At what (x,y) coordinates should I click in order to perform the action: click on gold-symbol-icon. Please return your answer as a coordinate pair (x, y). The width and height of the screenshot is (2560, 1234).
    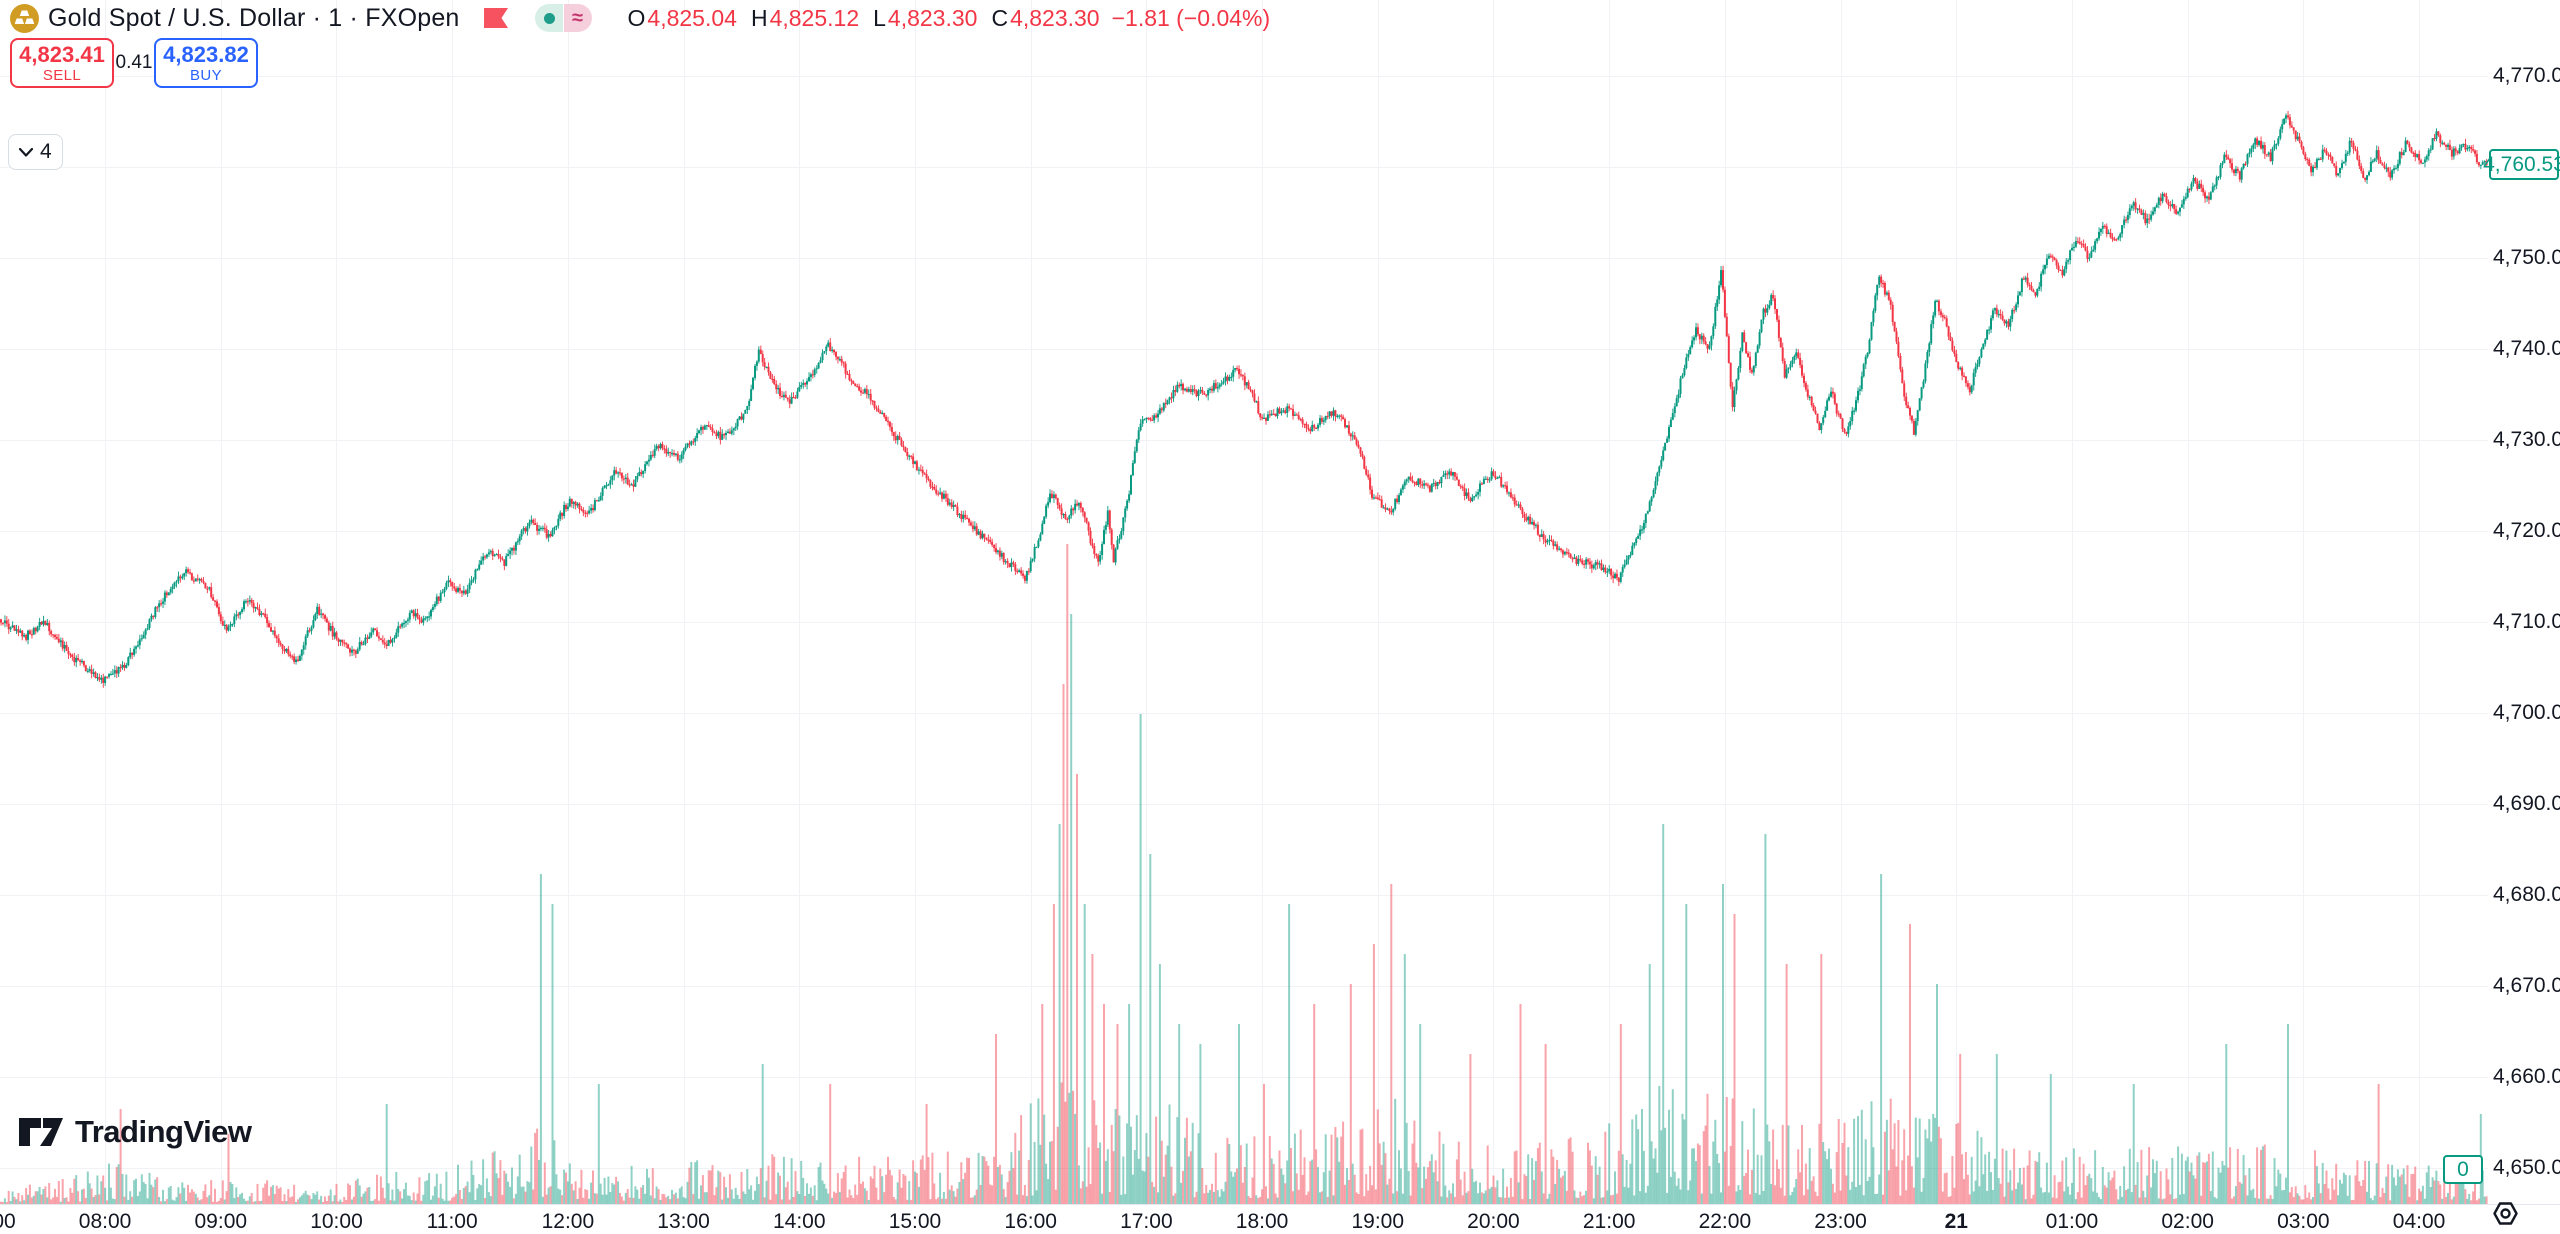
    Looking at the image, I should click on (24, 18).